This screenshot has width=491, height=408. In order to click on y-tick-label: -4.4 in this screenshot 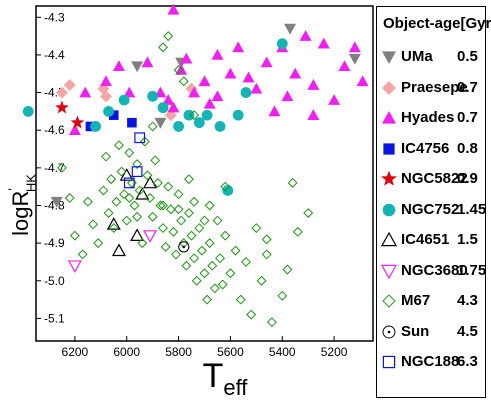, I will do `click(54, 55)`.